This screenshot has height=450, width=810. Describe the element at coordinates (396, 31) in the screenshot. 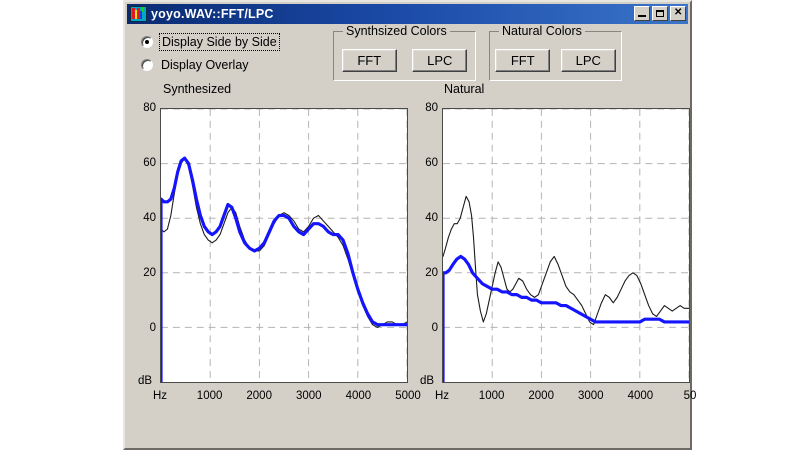

I see `synthesized-colors-title: Synthsized Colors` at that location.